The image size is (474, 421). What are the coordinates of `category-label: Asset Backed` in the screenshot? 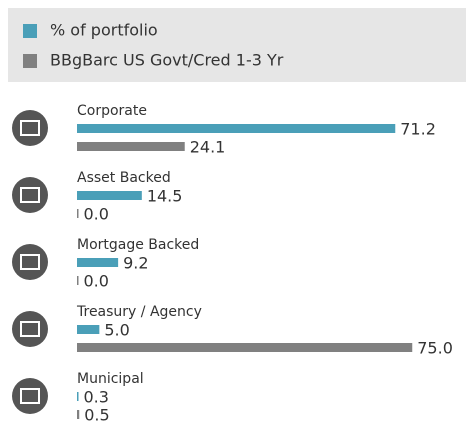 It's located at (124, 178).